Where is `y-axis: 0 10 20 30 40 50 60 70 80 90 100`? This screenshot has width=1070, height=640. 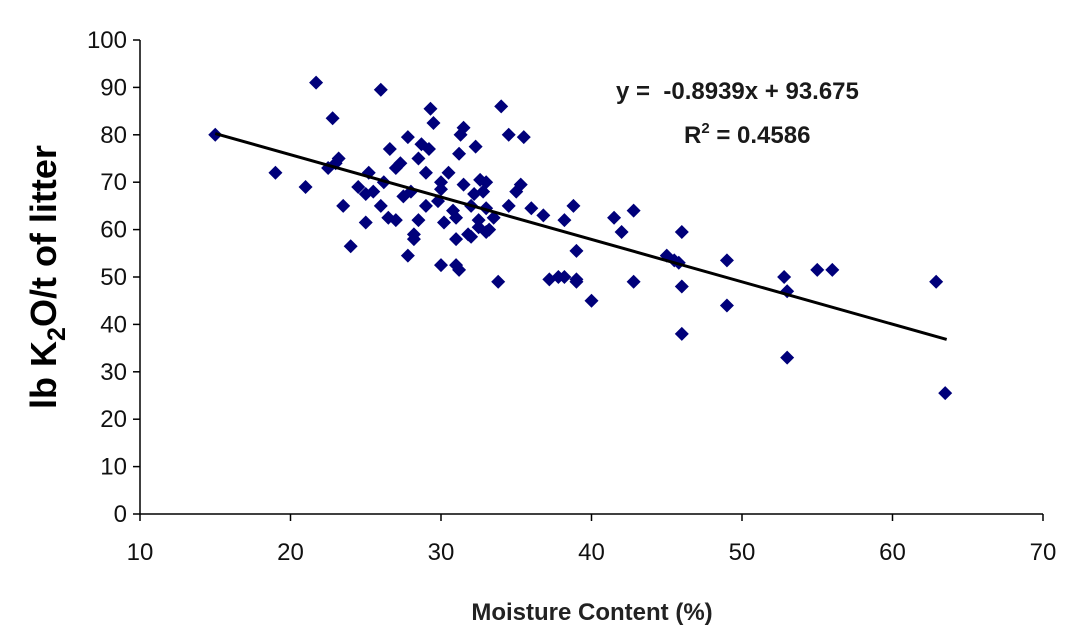 y-axis: 0 10 20 30 40 50 60 70 80 90 100 is located at coordinates (113, 277).